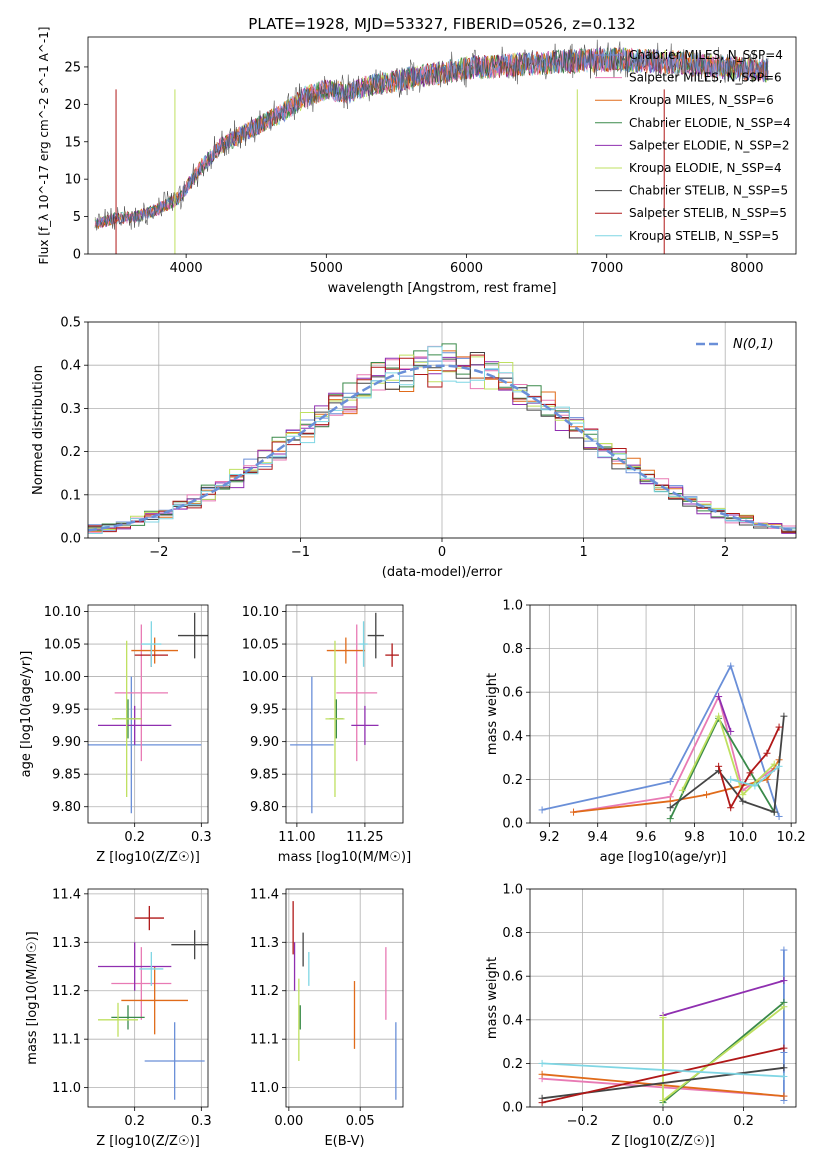 This screenshot has width=819, height=1175. What do you see at coordinates (62, 677) in the screenshot?
I see `y-tick-label: 10.00` at bounding box center [62, 677].